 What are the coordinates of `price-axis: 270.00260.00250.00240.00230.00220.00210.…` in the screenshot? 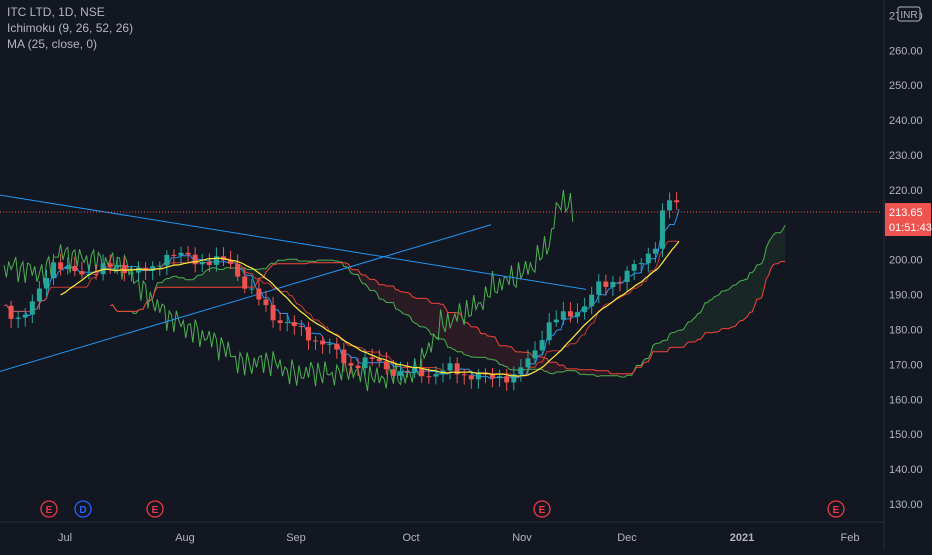 It's located at (908, 275).